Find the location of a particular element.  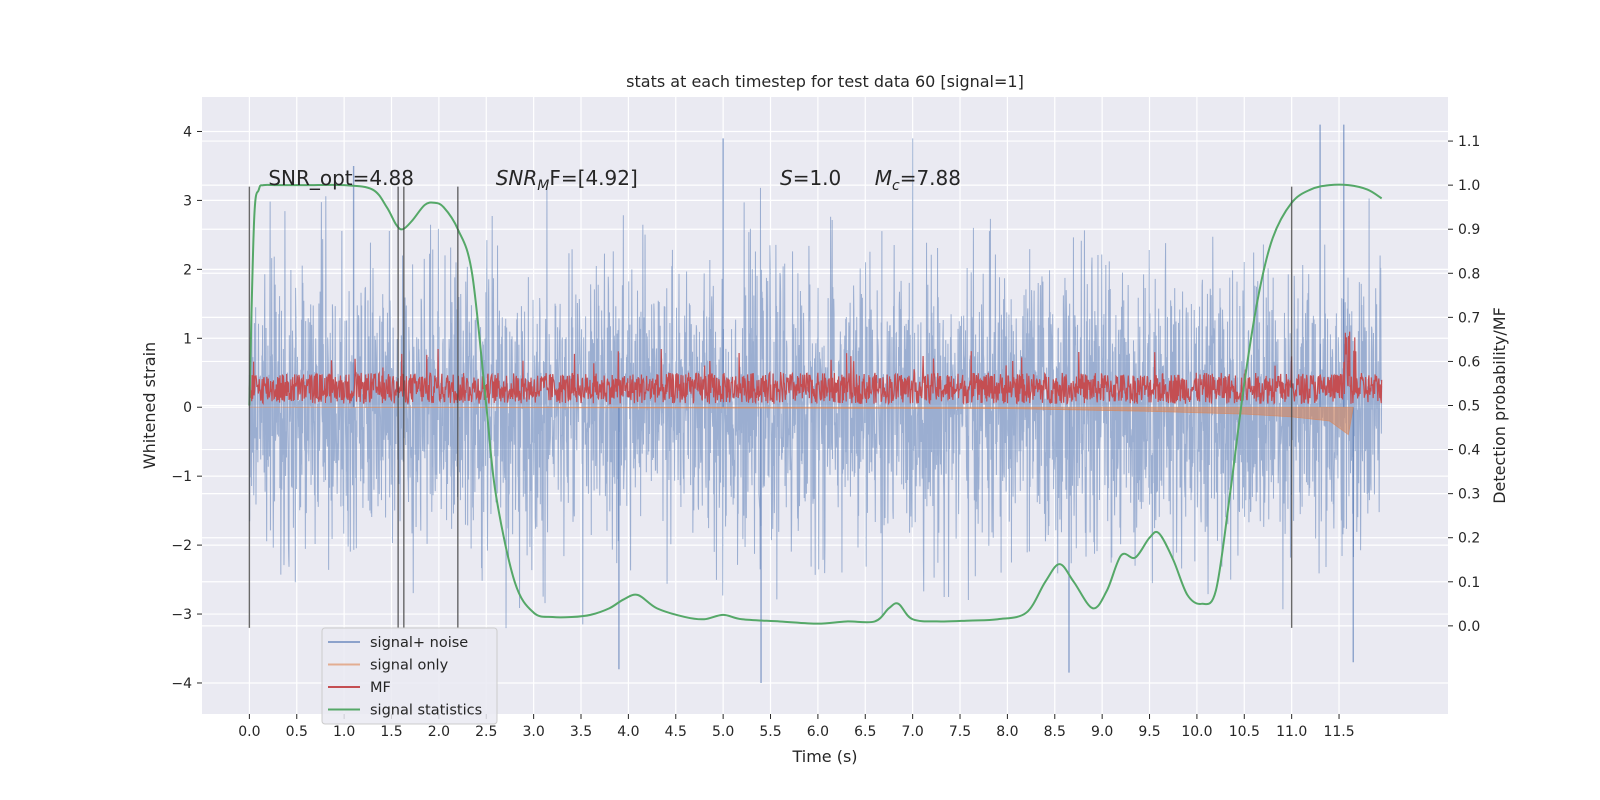

y-right-tick-label-10: 0.1 is located at coordinates (1469, 583).